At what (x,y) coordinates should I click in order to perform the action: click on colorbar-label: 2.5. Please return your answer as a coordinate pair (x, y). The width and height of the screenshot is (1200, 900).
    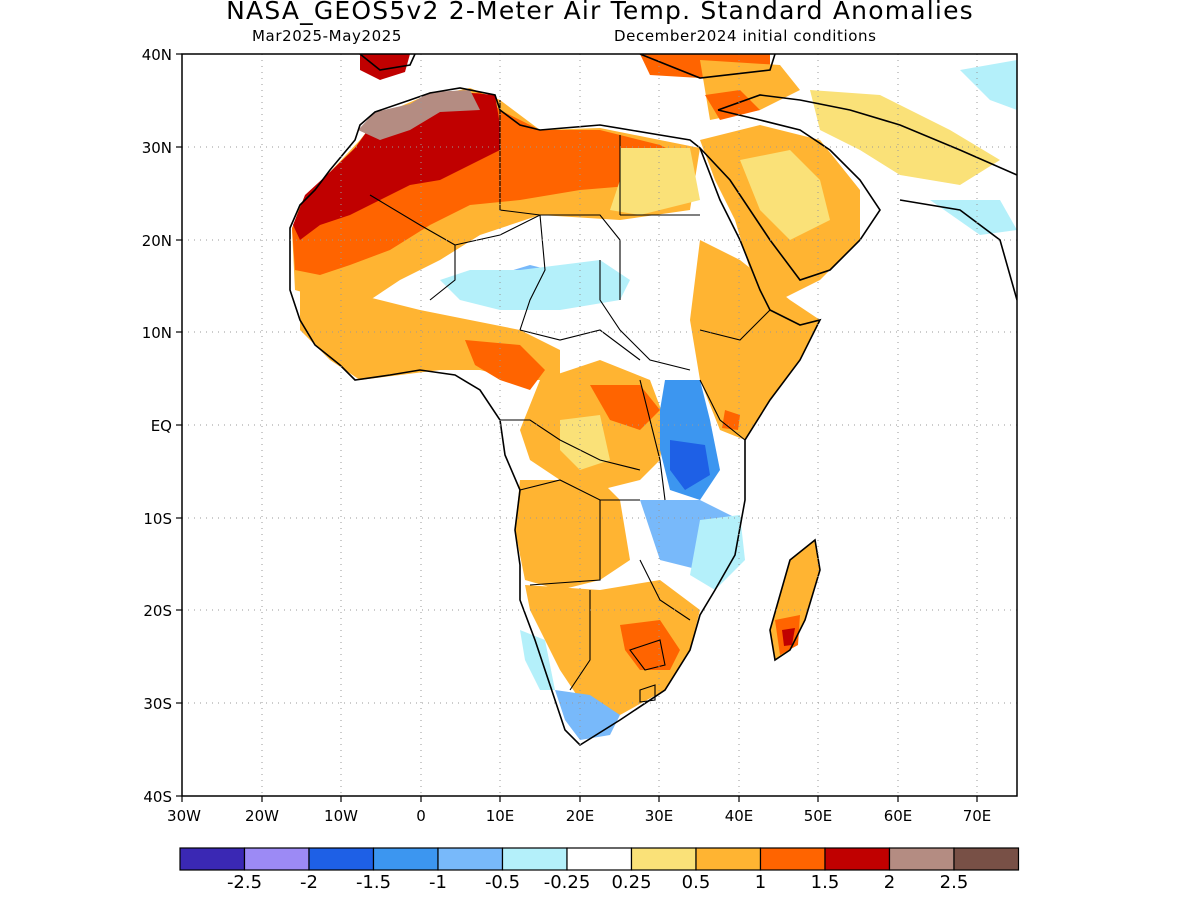
    Looking at the image, I should click on (954, 882).